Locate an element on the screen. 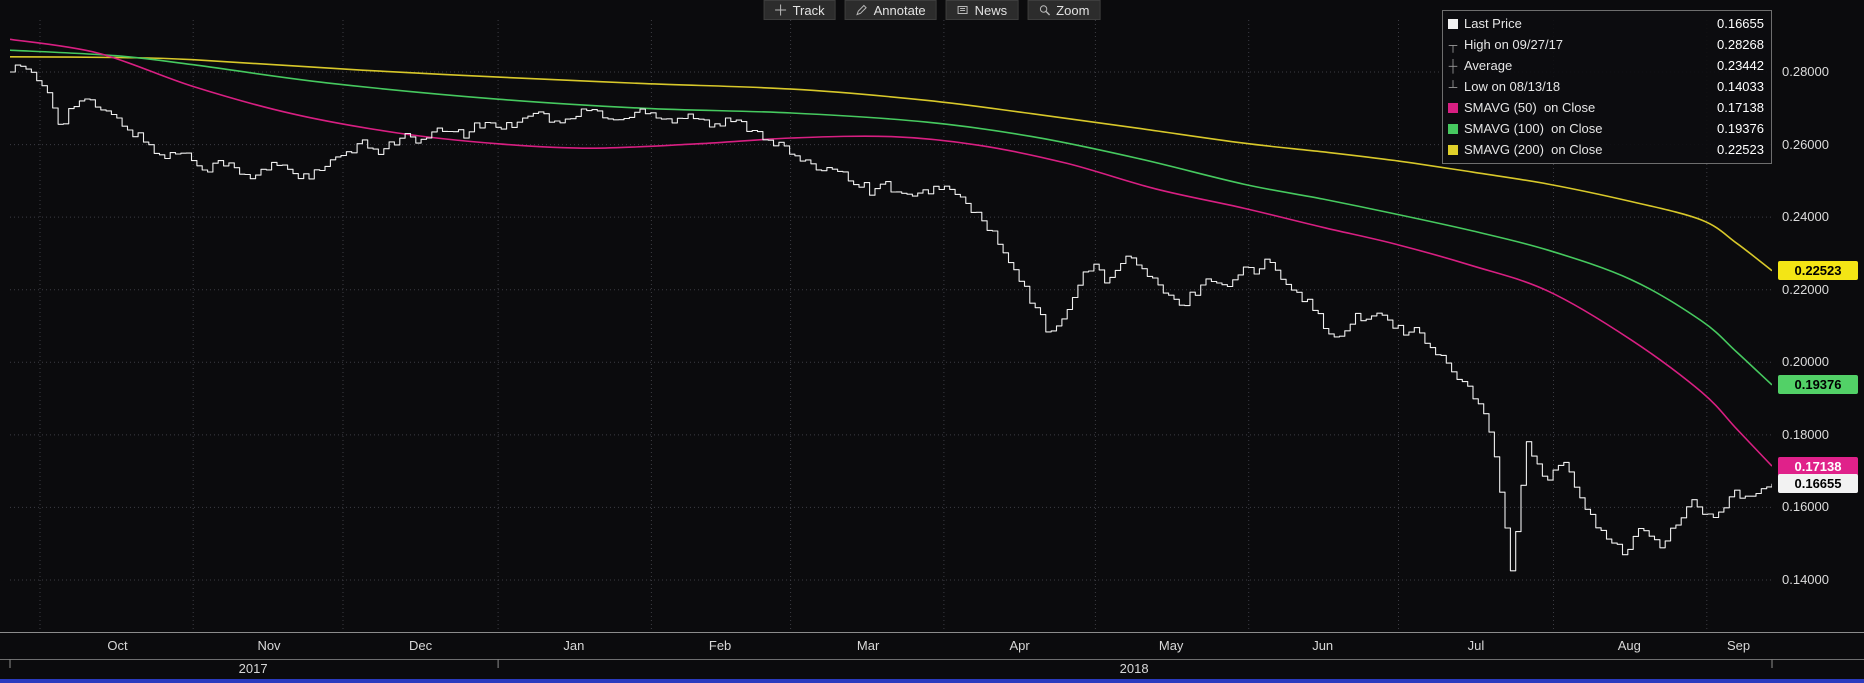  y-tick-label-0.26000: 0.26000 is located at coordinates (1805, 144).